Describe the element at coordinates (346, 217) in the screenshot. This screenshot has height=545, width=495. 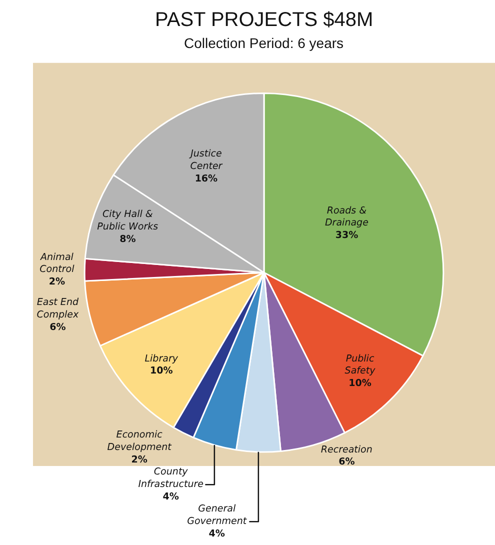
I see `slice-label: Roads & Drainage` at that location.